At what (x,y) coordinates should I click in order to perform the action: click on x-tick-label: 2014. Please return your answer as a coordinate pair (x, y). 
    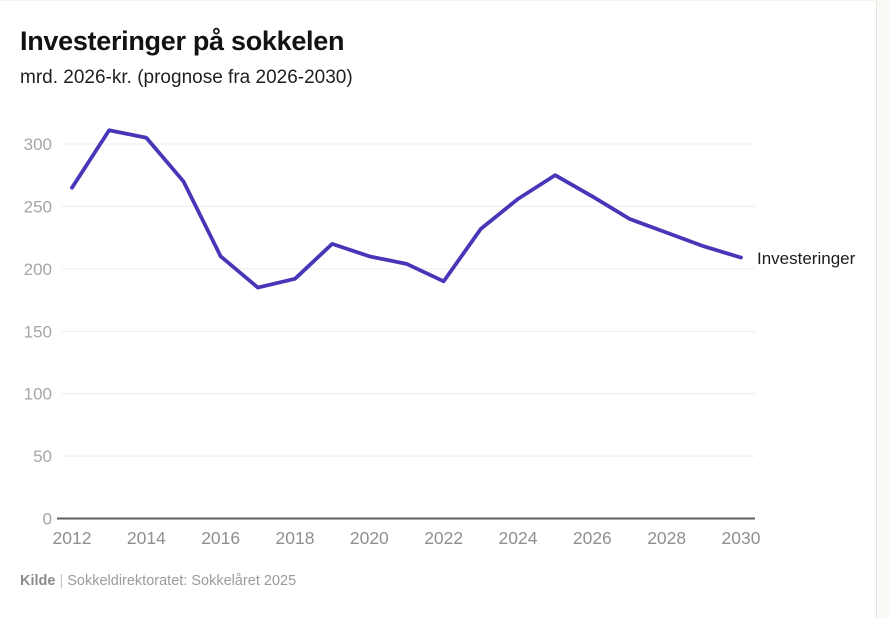
    Looking at the image, I should click on (146, 538).